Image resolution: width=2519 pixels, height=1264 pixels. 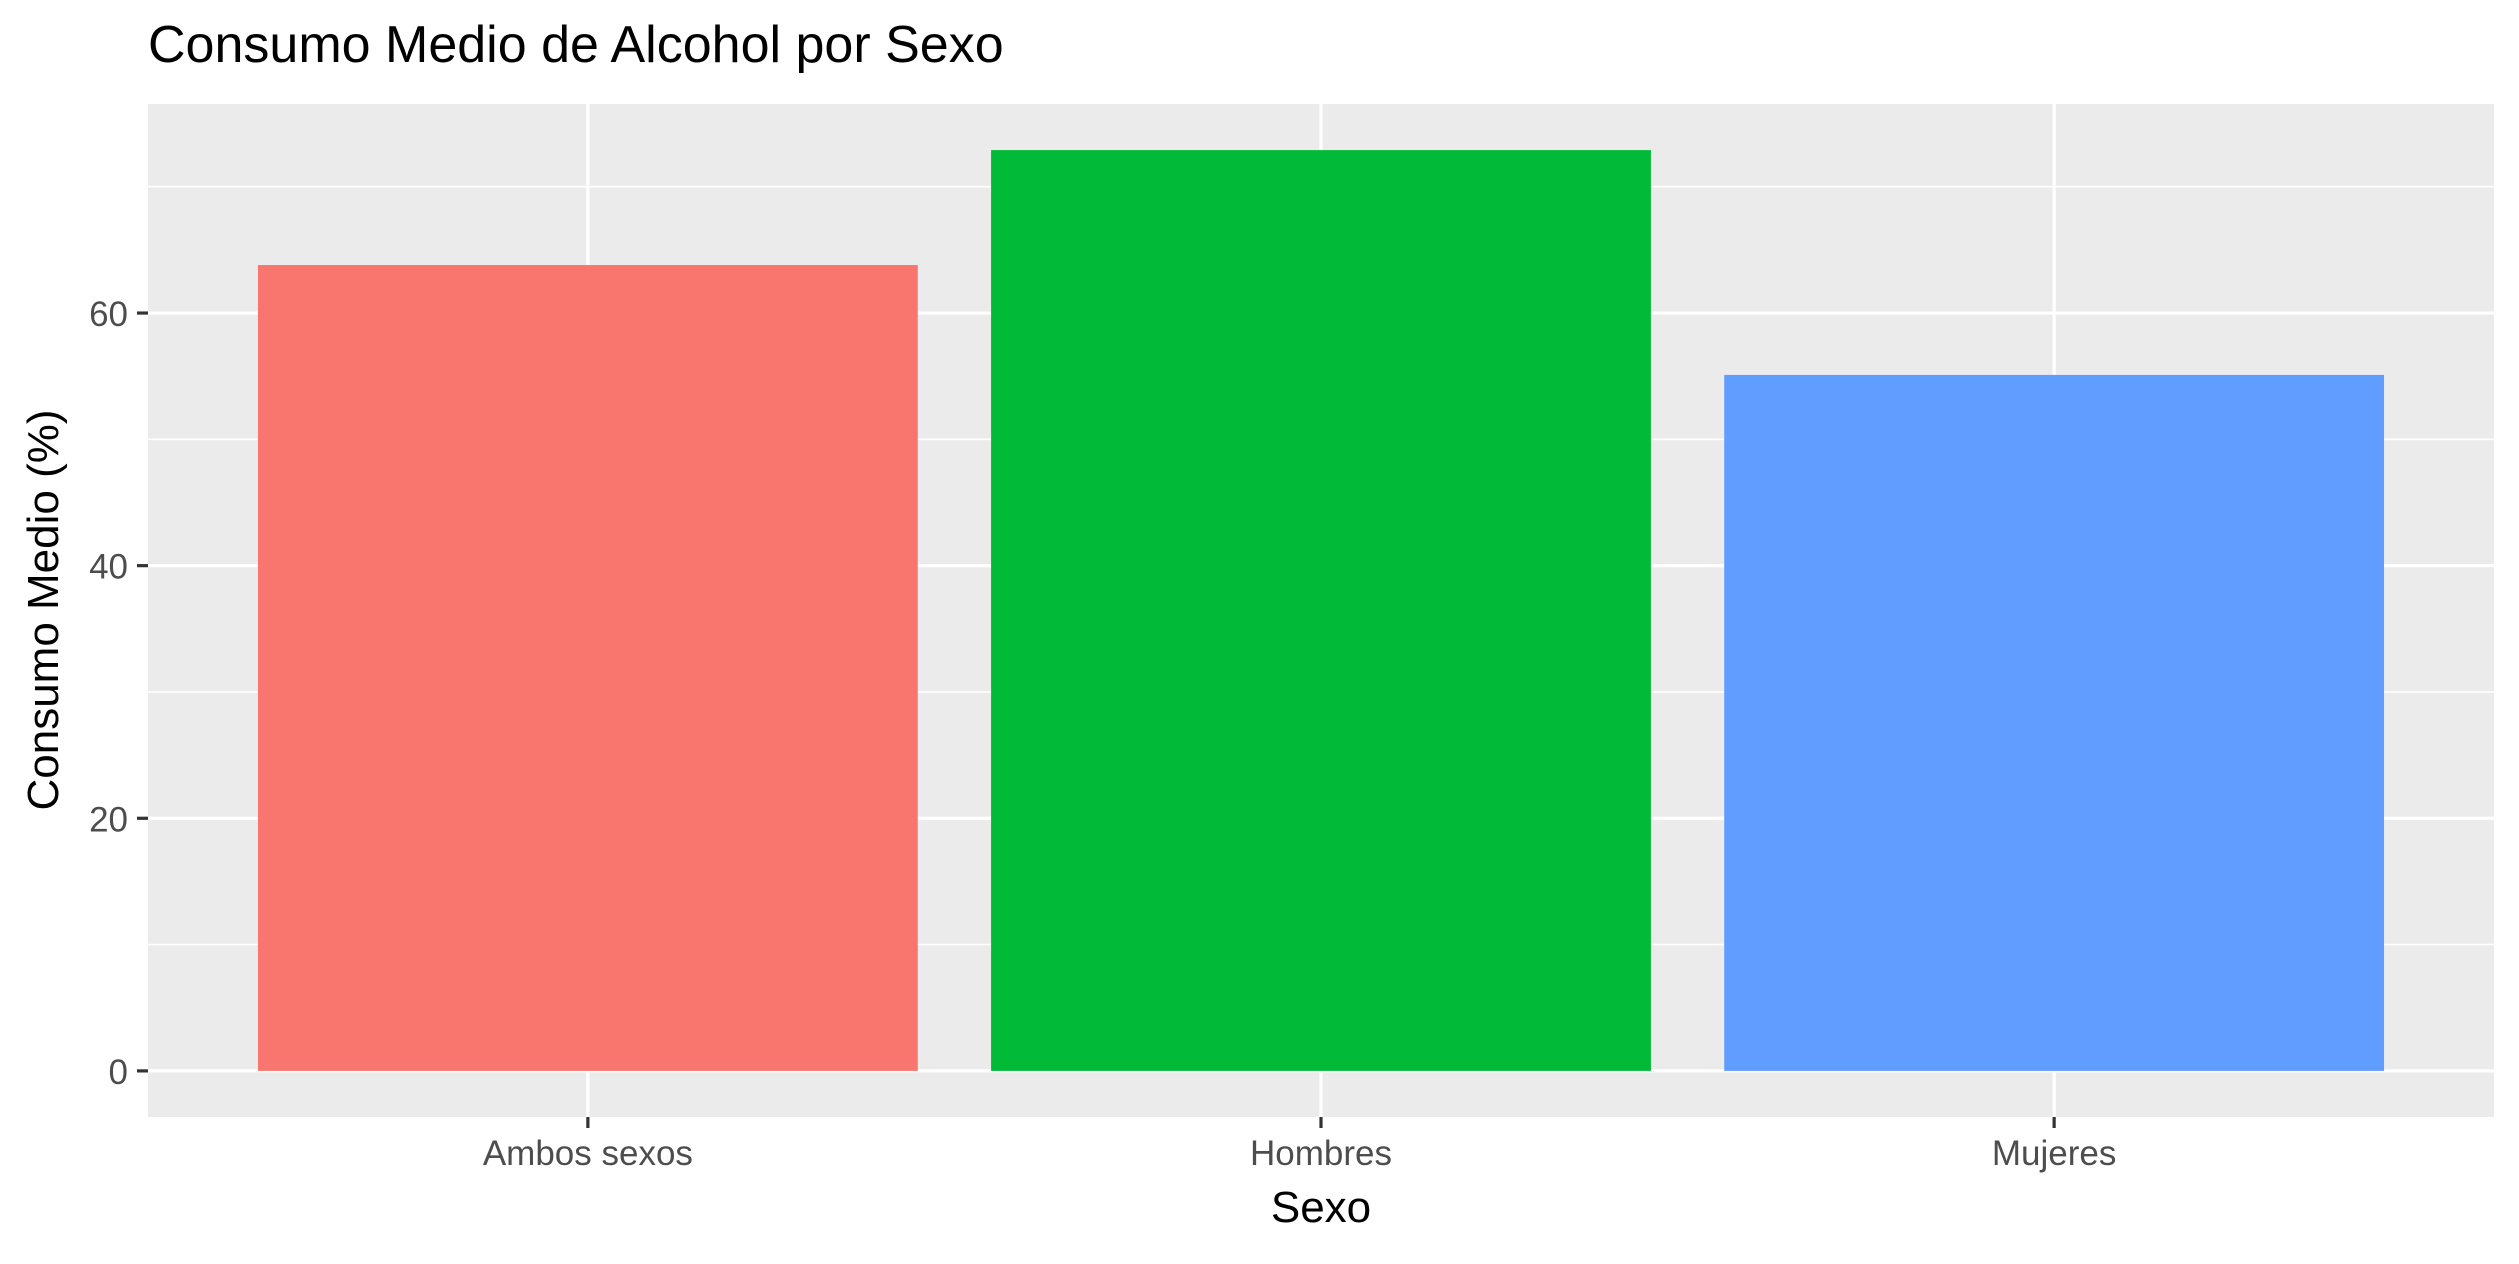 What do you see at coordinates (1321, 1207) in the screenshot?
I see `x-axis-title: Sexo` at bounding box center [1321, 1207].